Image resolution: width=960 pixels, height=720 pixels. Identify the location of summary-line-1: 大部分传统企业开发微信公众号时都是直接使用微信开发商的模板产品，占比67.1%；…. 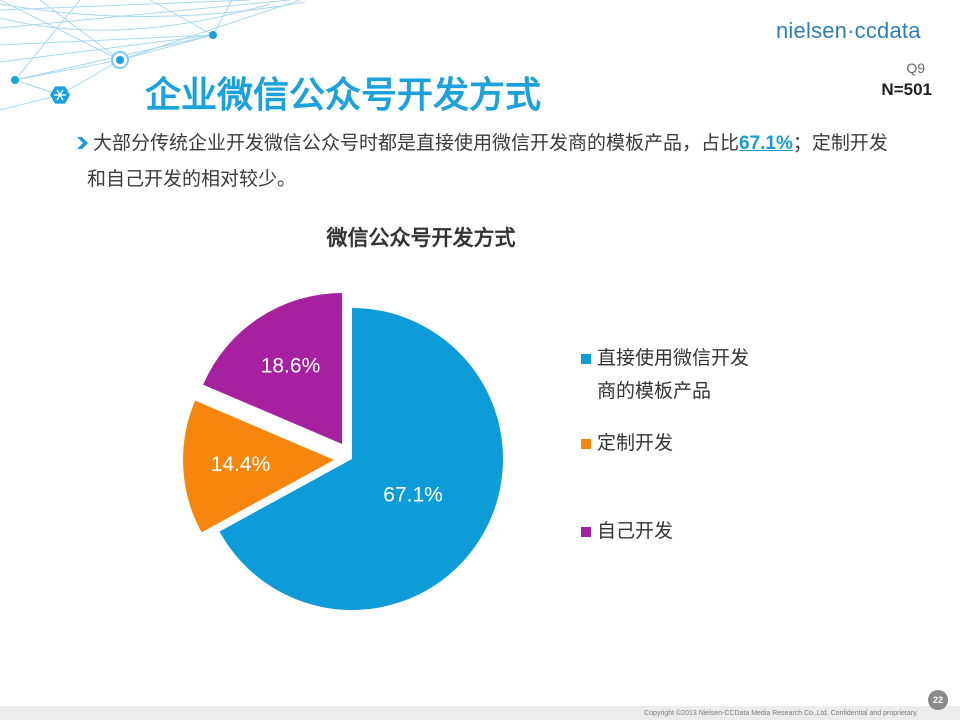
(490, 144).